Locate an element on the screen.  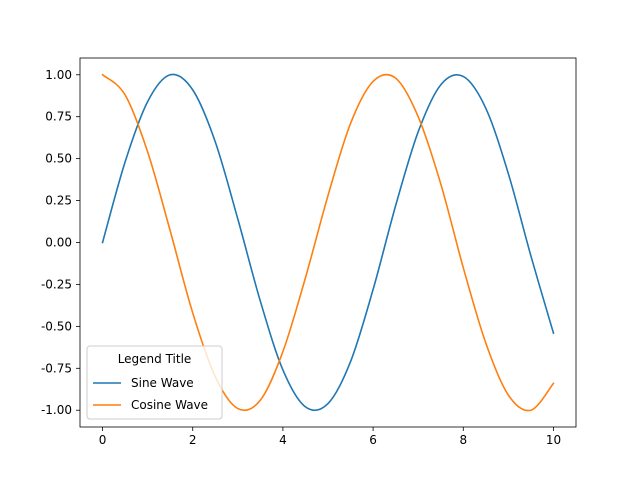
legend-items: Sine Wave Cosine Wave is located at coordinates (150, 394).